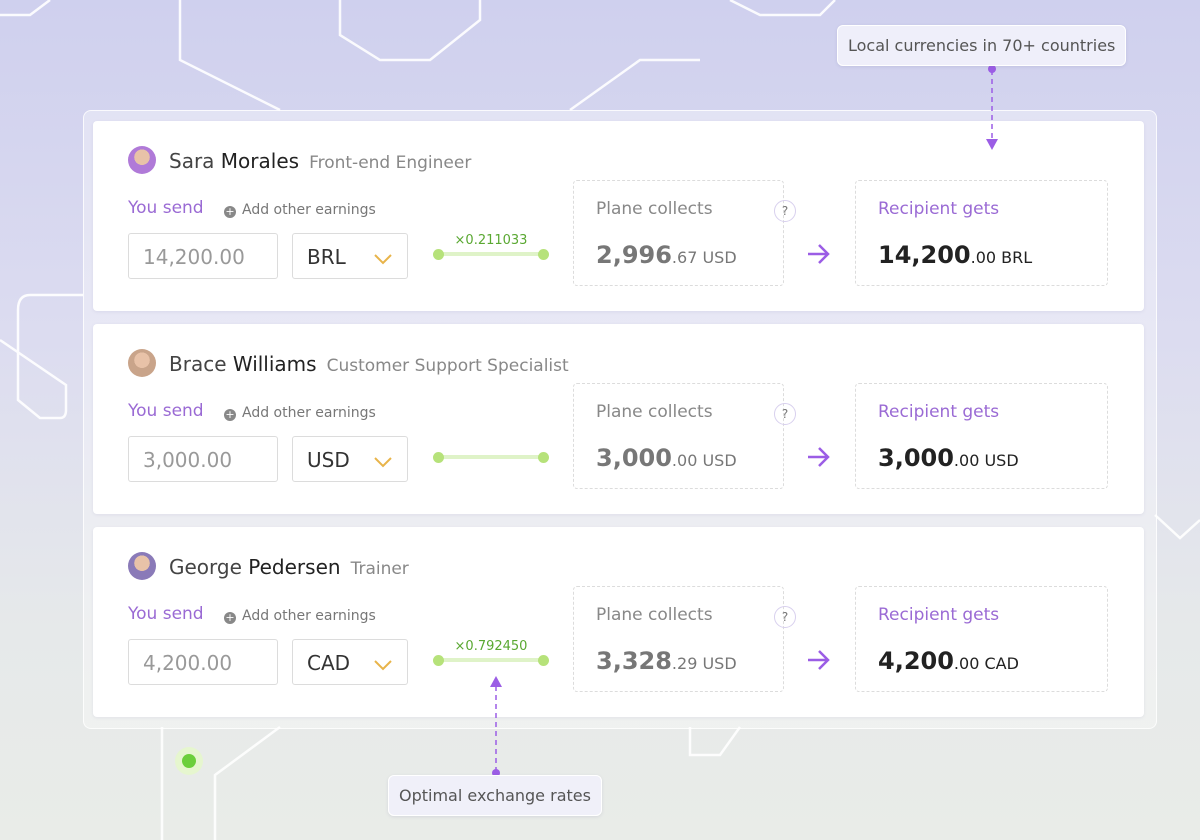 The image size is (1200, 840). I want to click on currency-select: USD, so click(350, 459).